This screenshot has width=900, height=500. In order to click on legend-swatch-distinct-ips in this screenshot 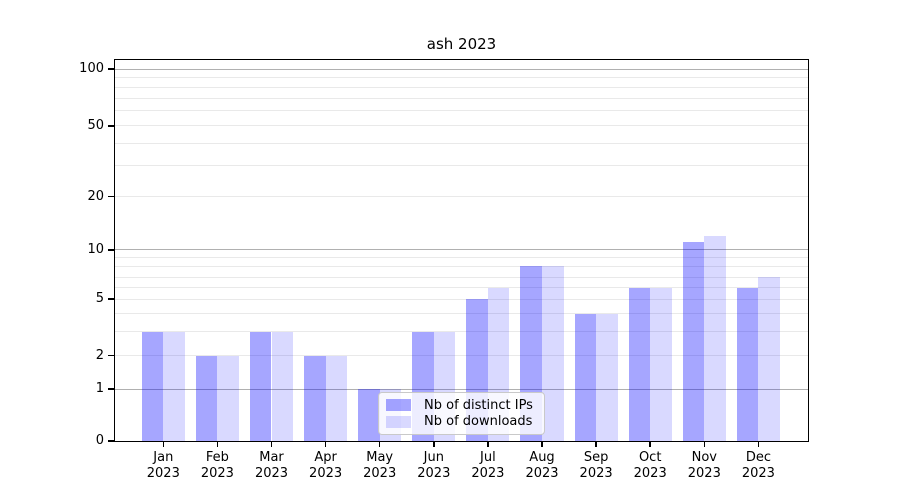, I will do `click(398, 405)`.